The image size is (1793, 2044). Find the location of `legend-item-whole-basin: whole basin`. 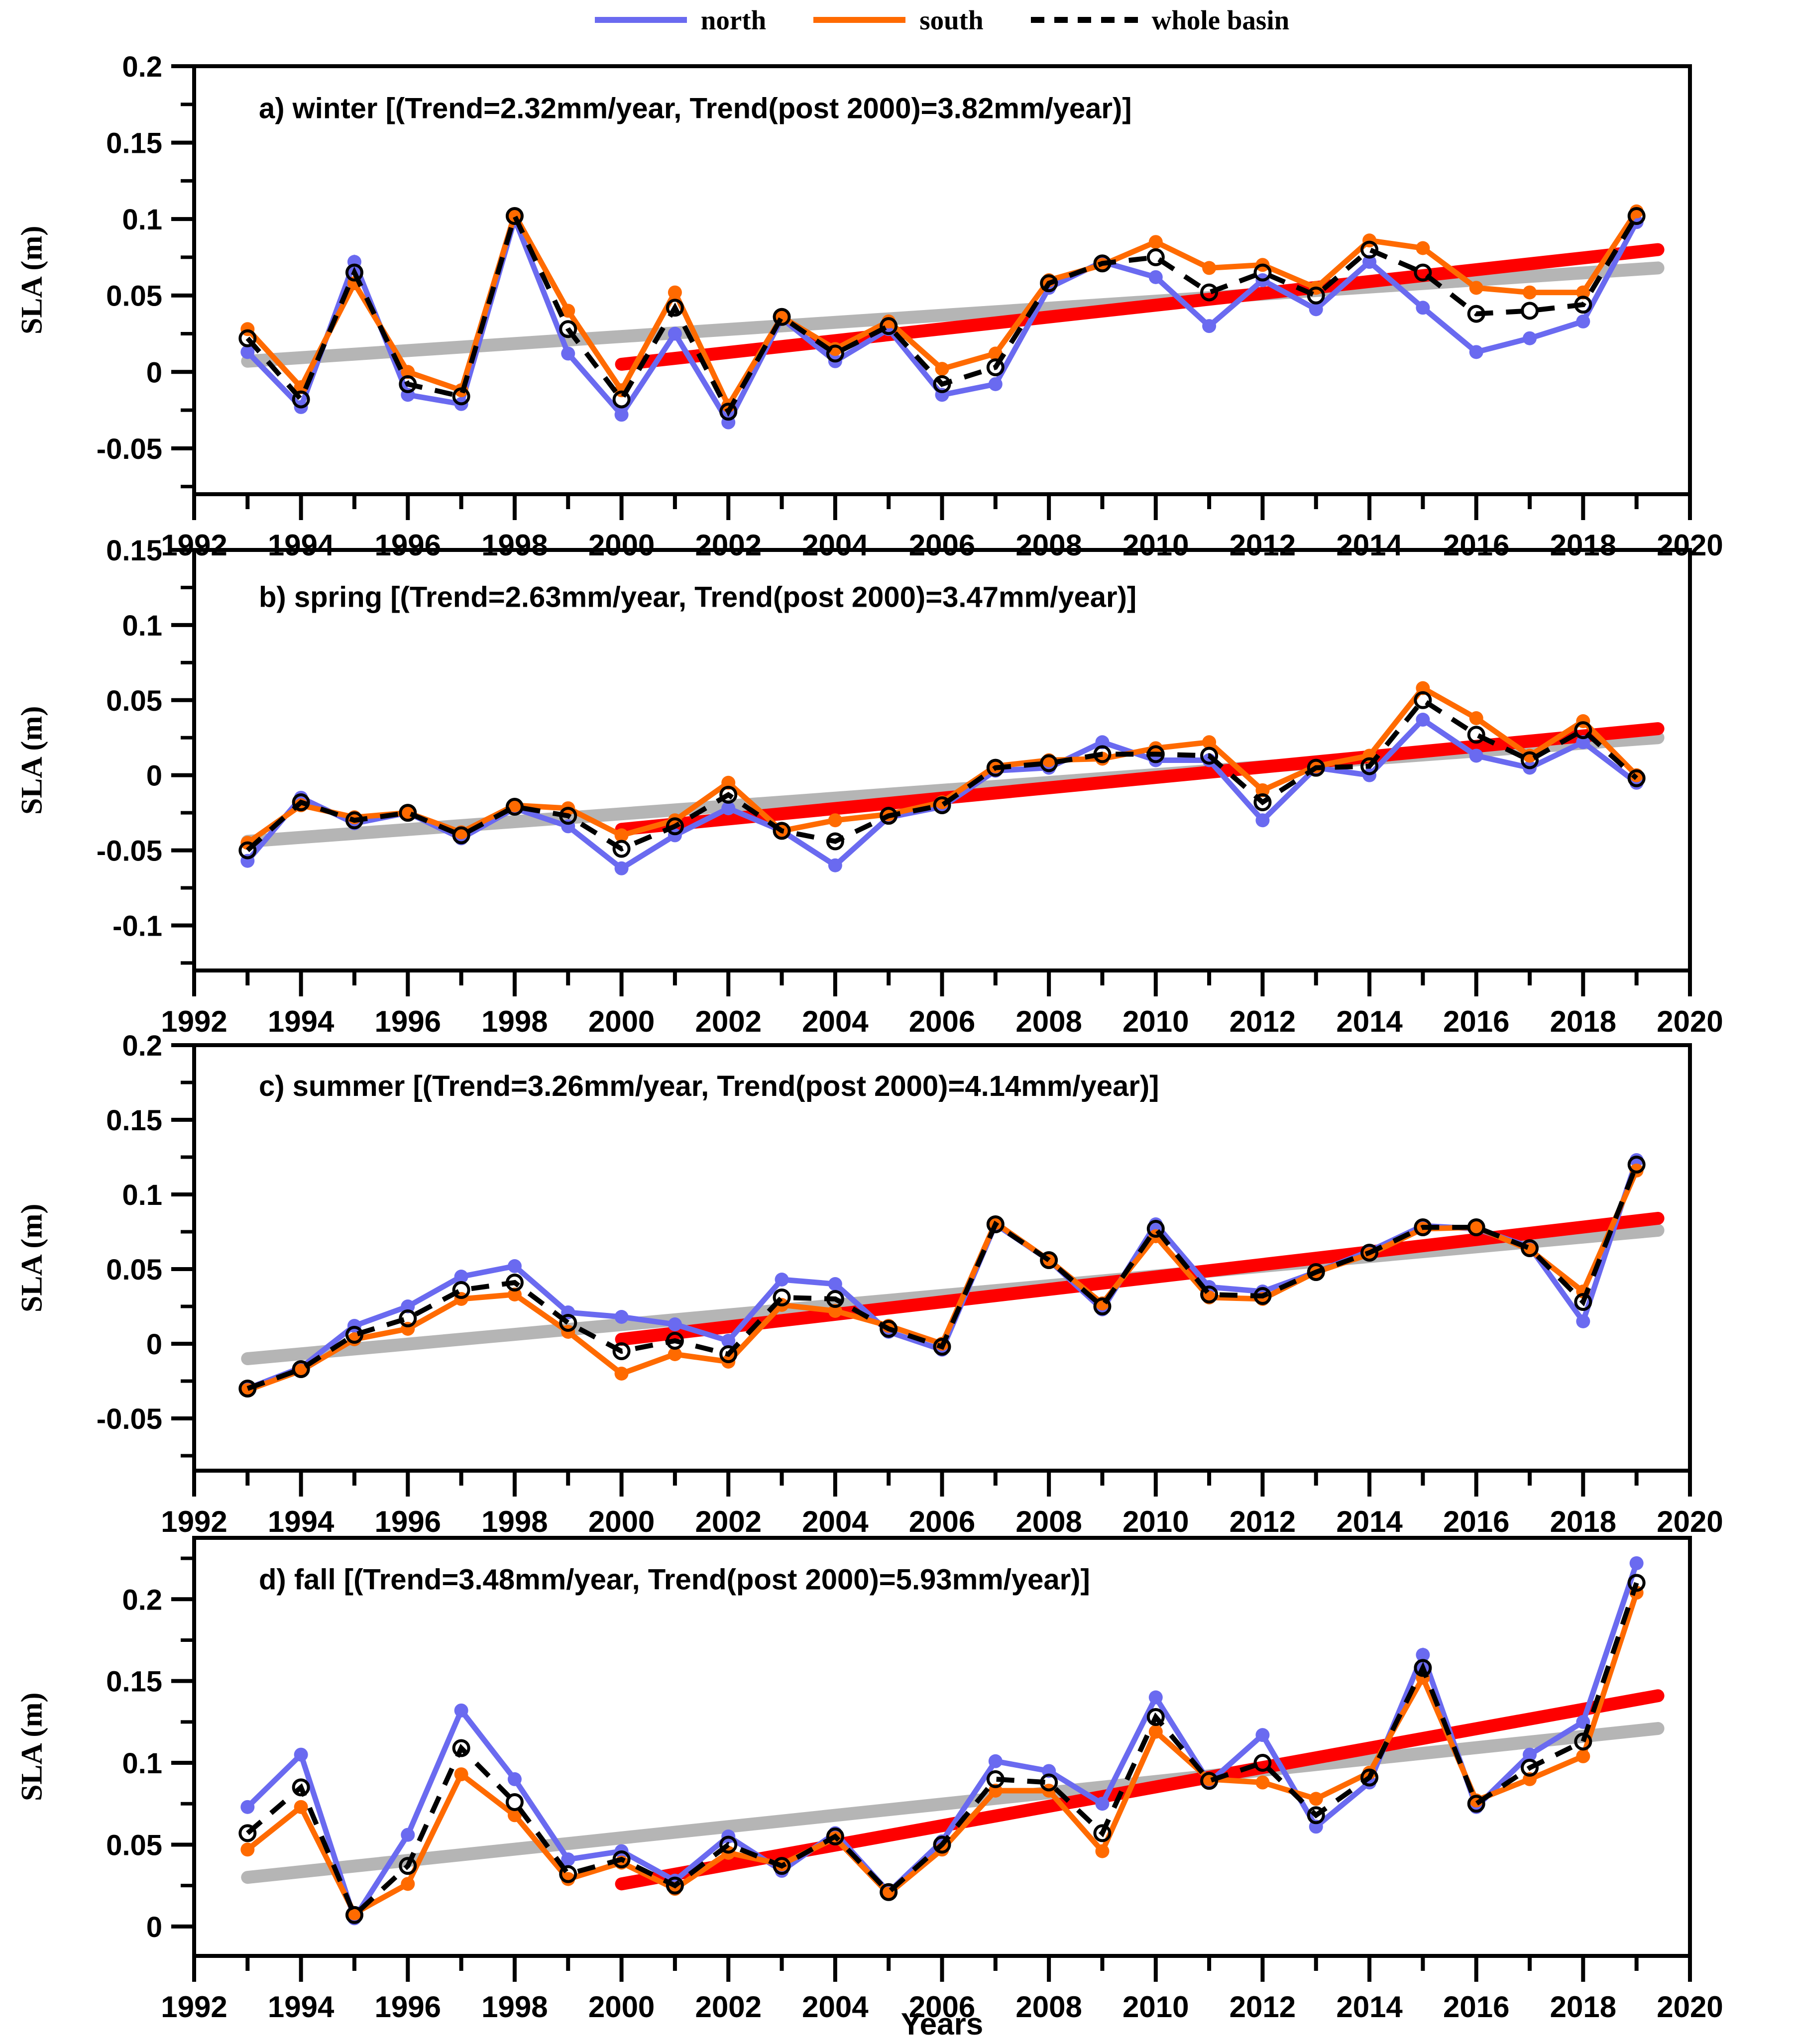

legend-item-whole-basin: whole basin is located at coordinates (1159, 20).